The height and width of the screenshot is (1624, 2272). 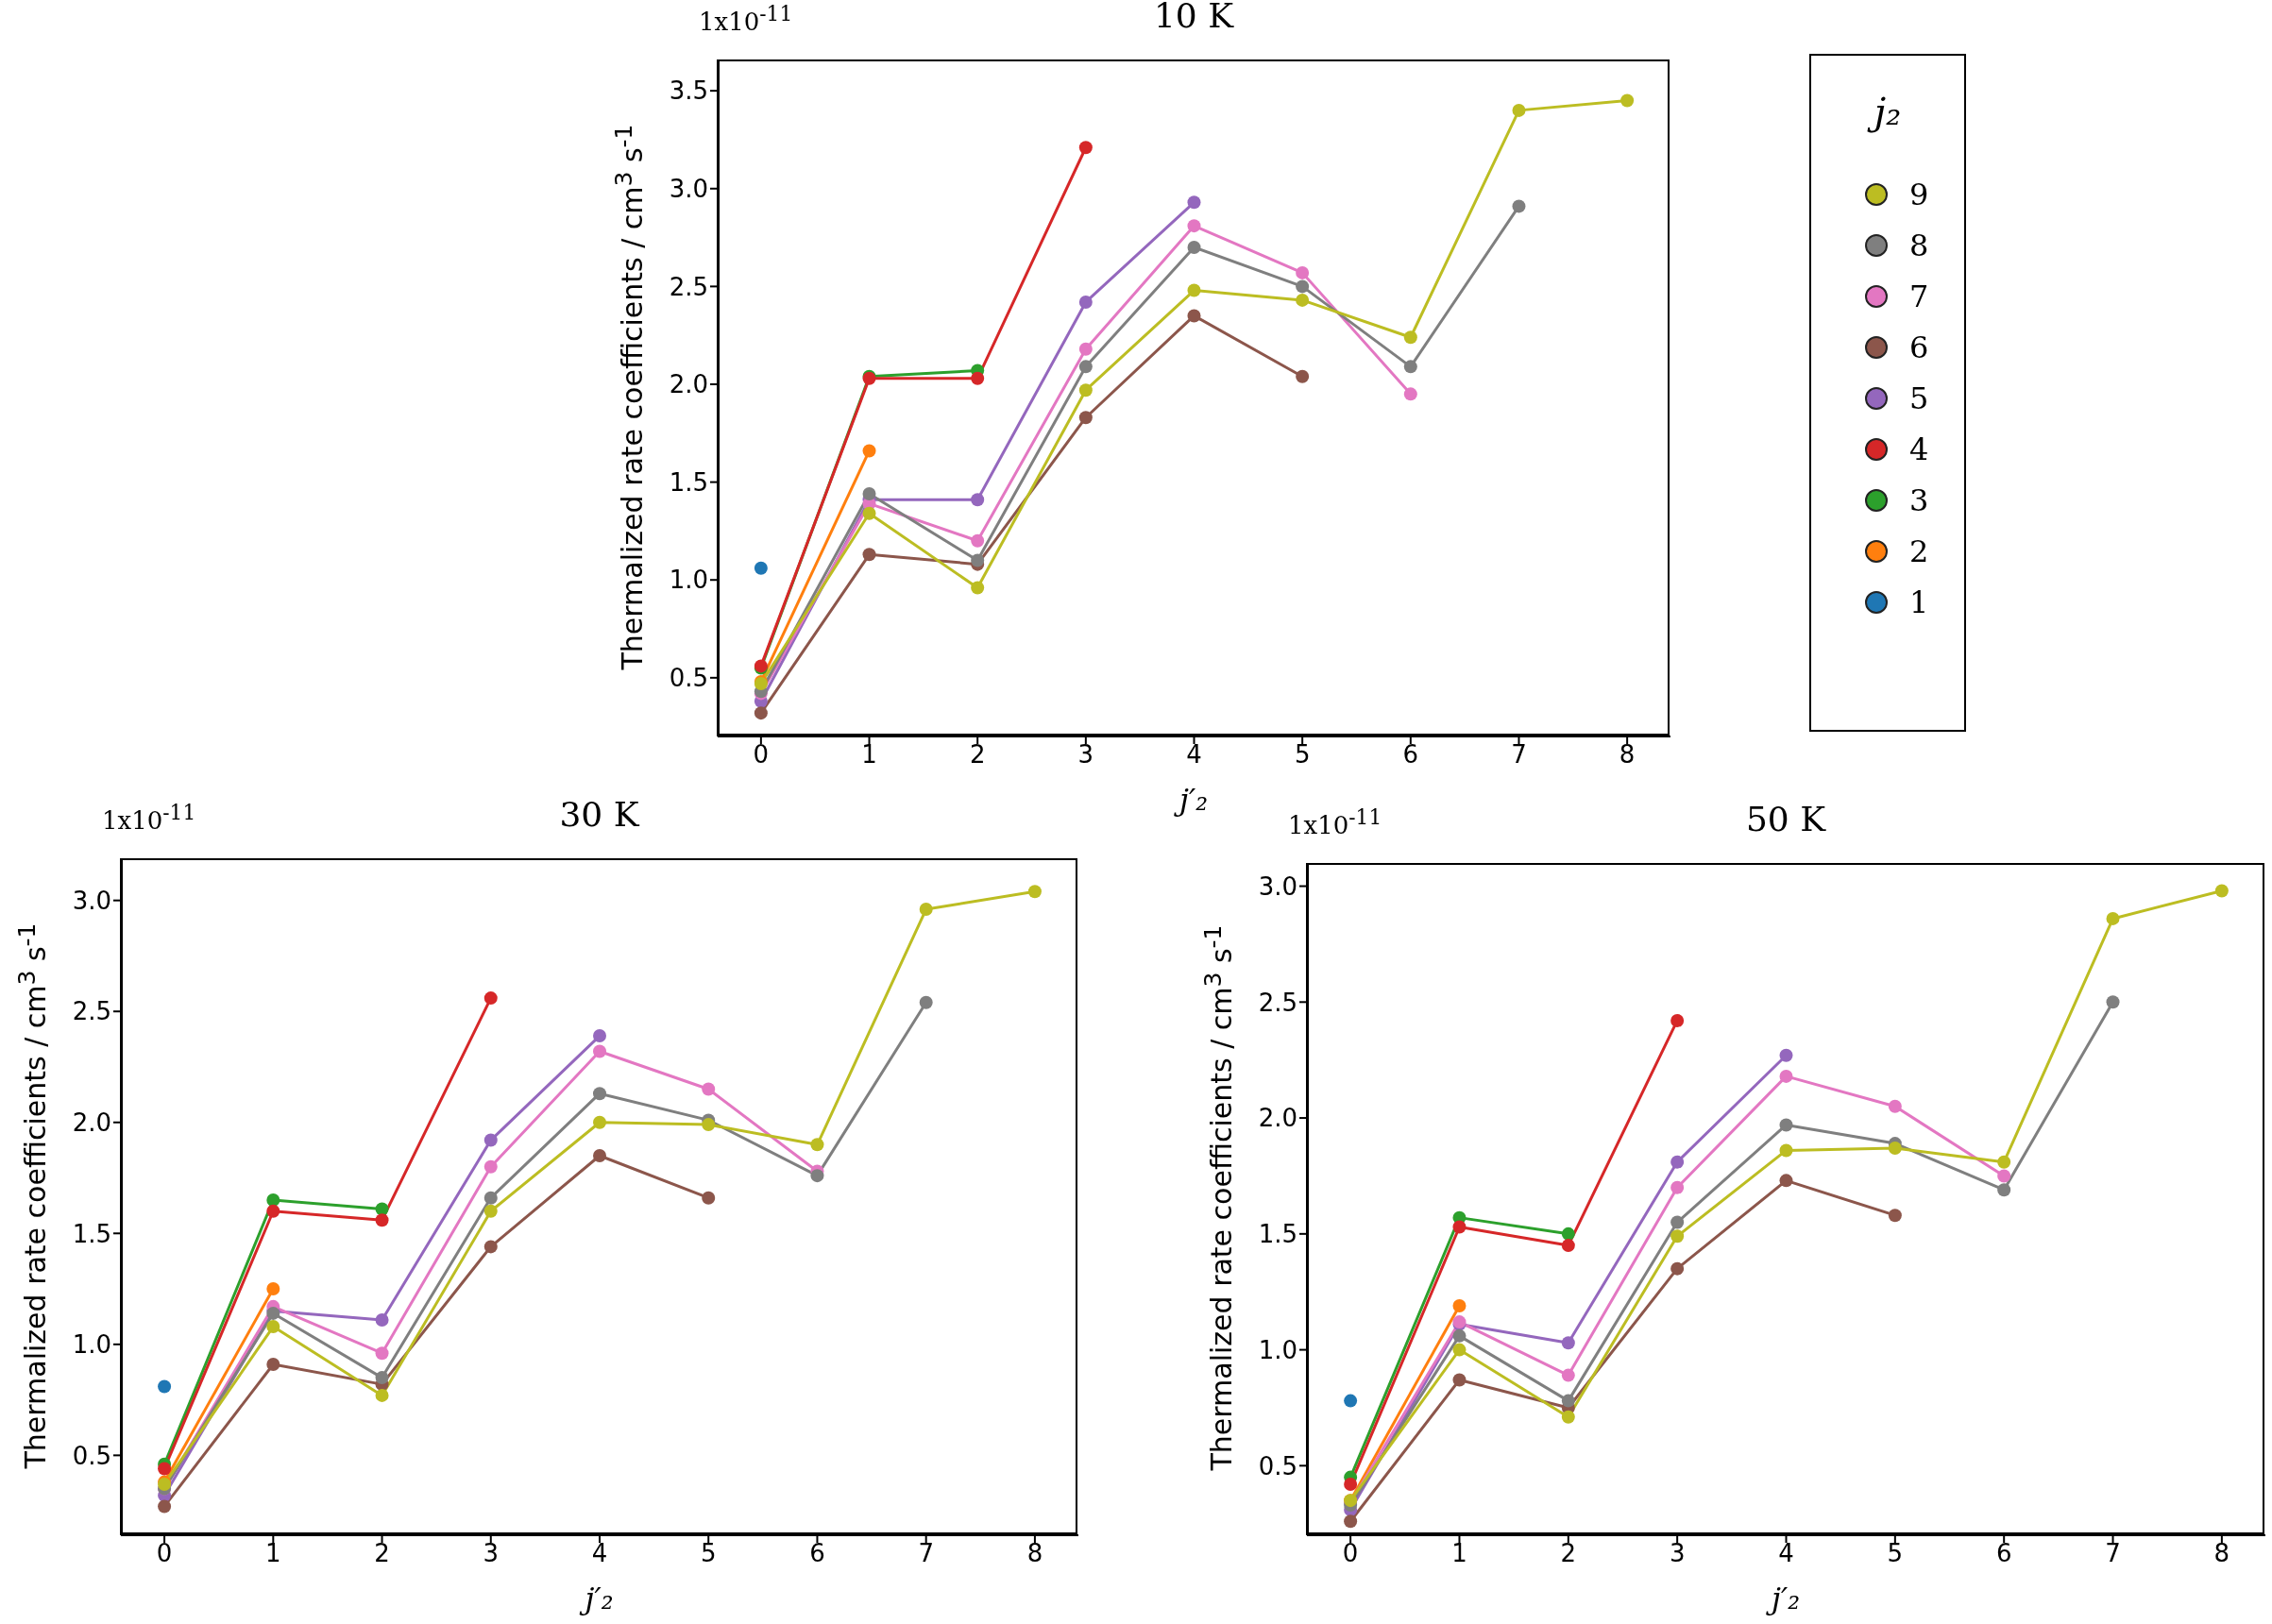 What do you see at coordinates (1785, 819) in the screenshot?
I see `chart-title: 50 K` at bounding box center [1785, 819].